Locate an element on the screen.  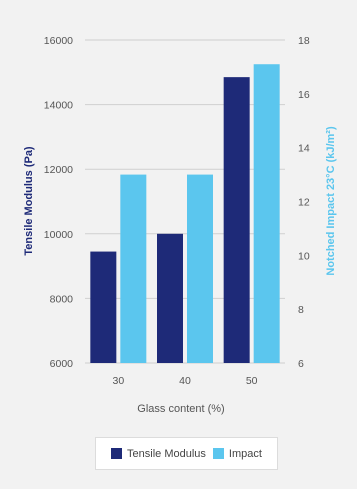
legend-item-impact: Impact is located at coordinates (237, 453).